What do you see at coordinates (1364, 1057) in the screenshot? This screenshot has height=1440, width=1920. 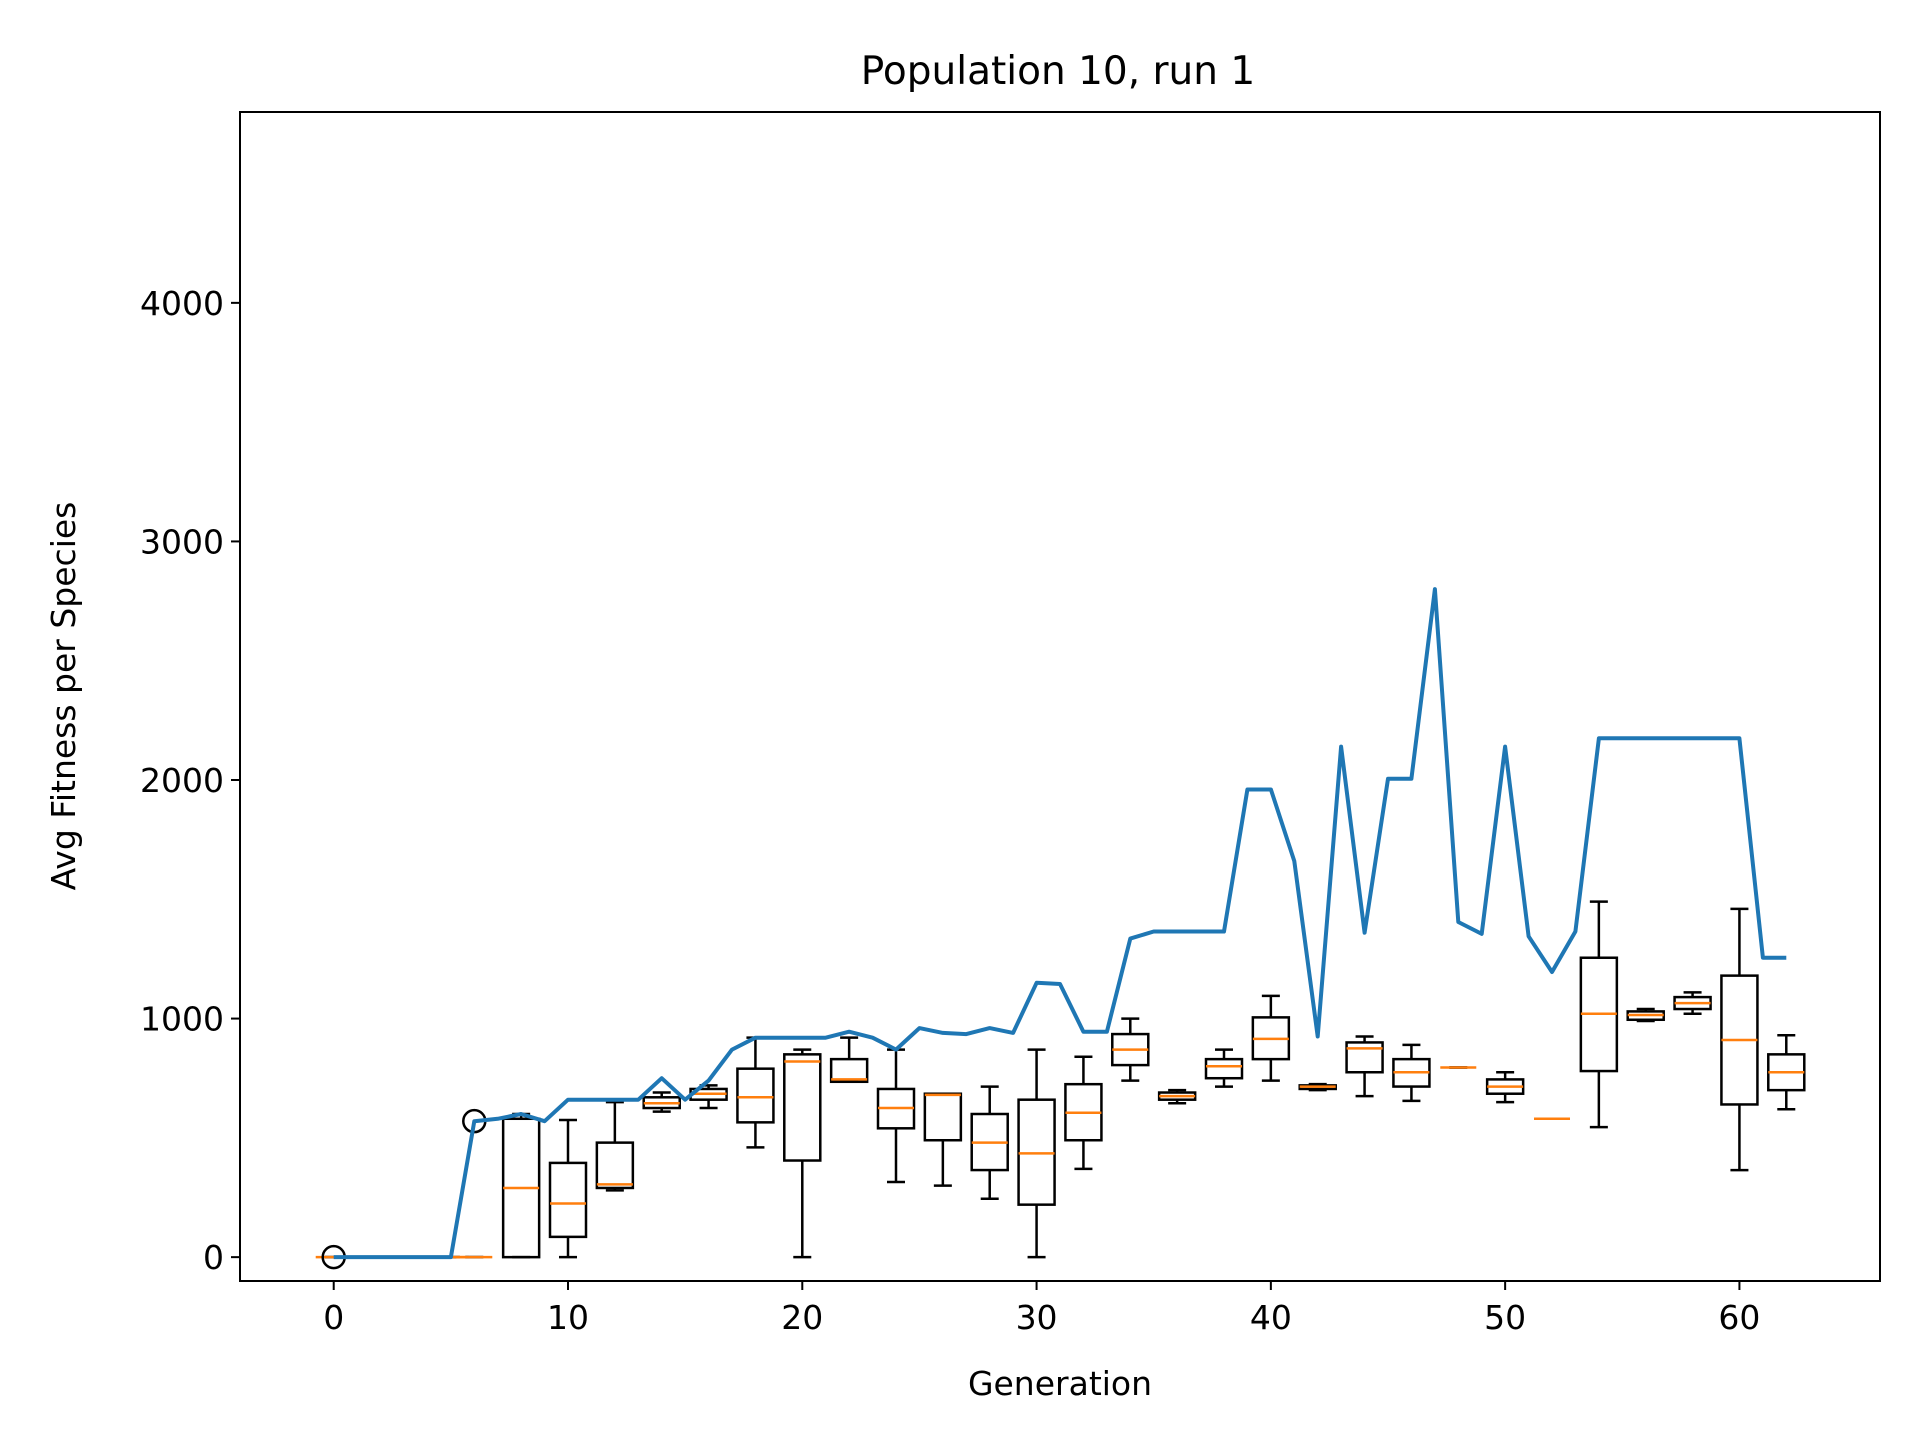 I see `box-44-body` at bounding box center [1364, 1057].